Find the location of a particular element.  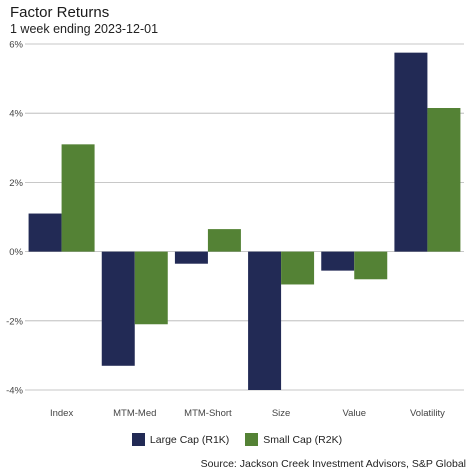

bar-small-cap-mtm-short is located at coordinates (224, 240).